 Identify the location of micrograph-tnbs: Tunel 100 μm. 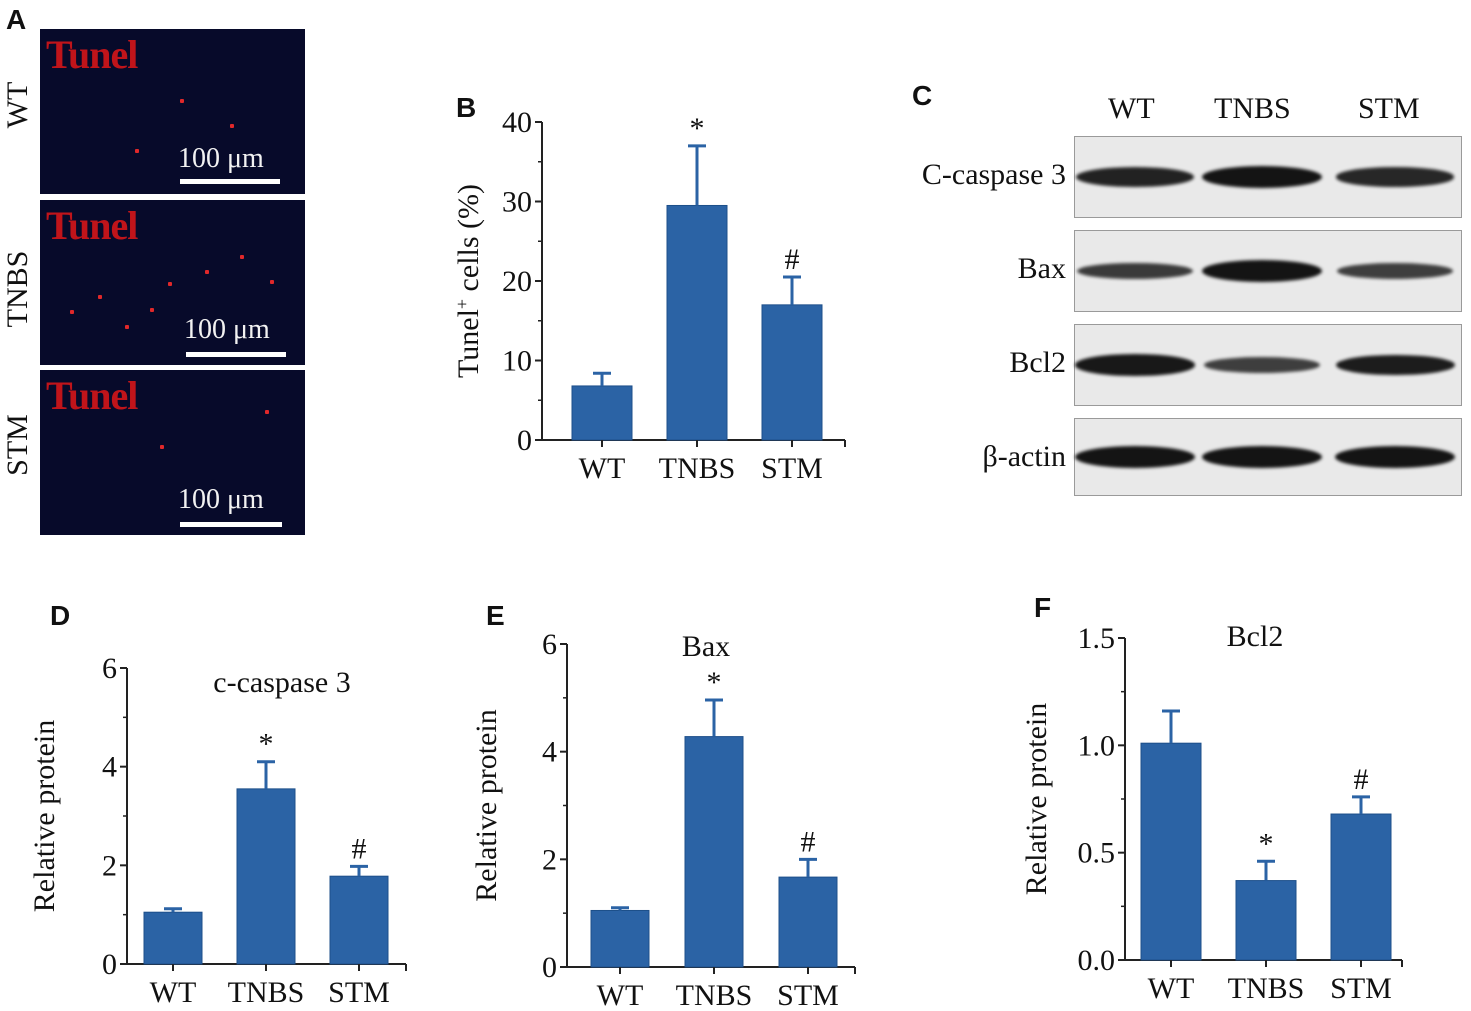
(172, 282).